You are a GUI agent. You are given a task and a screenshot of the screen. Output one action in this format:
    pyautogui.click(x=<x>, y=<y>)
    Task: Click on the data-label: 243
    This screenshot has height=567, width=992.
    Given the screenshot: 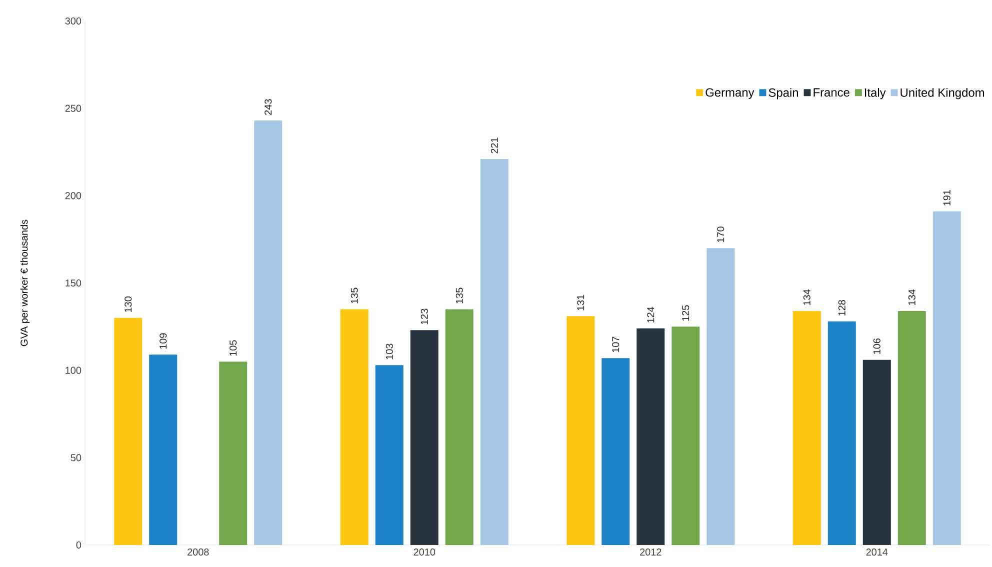 What is the action you would take?
    pyautogui.click(x=268, y=107)
    